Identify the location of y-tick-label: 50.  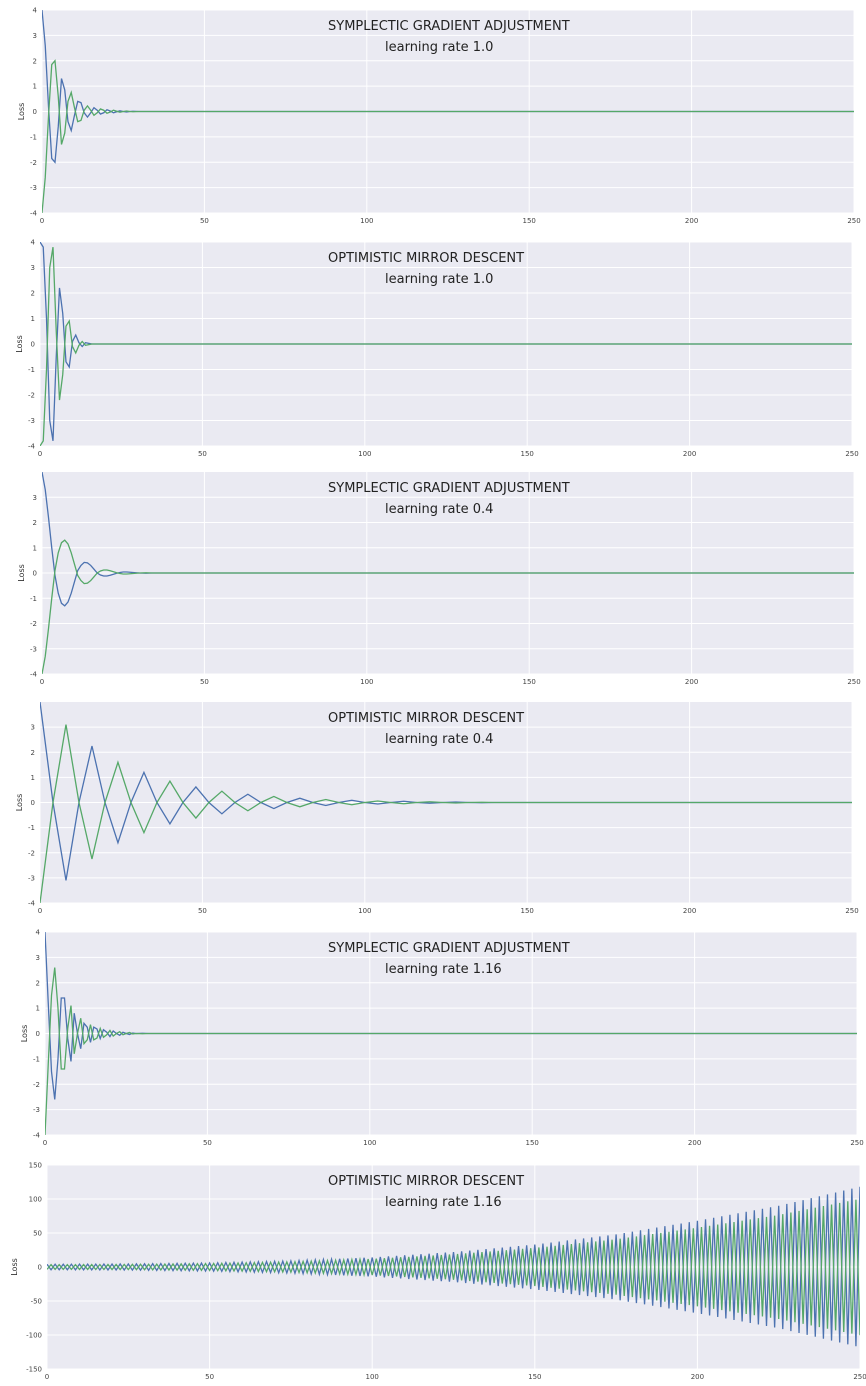
(37, 1234).